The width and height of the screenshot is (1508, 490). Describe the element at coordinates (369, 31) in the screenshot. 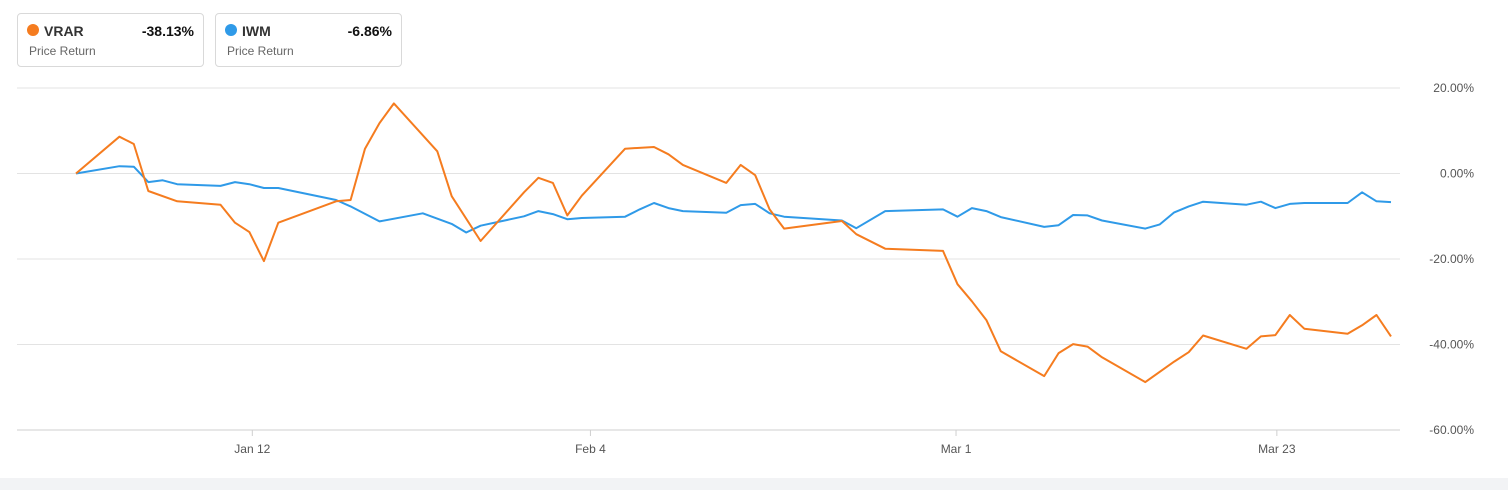

I see `legend-value: -6.86%` at that location.